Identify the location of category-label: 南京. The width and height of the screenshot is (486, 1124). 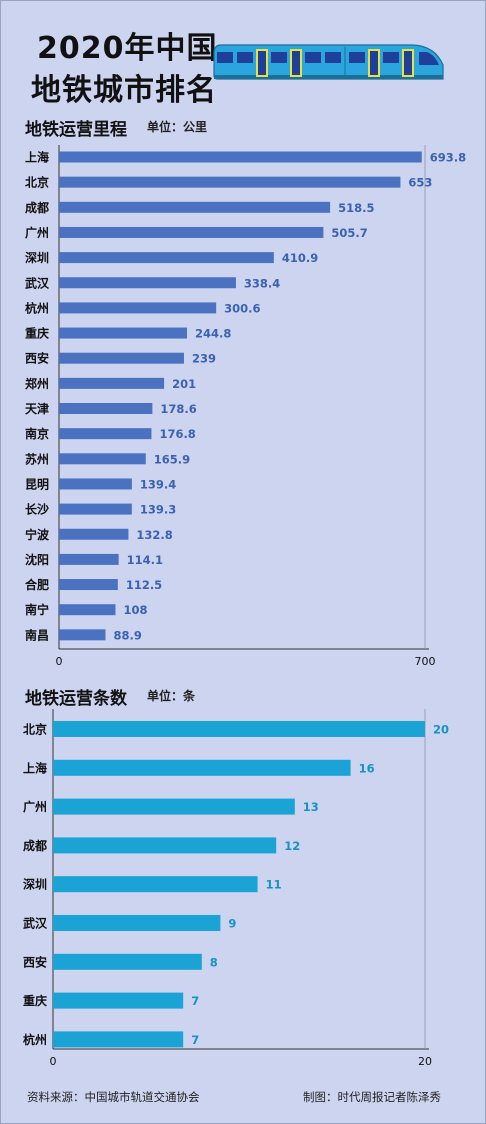
(37, 433).